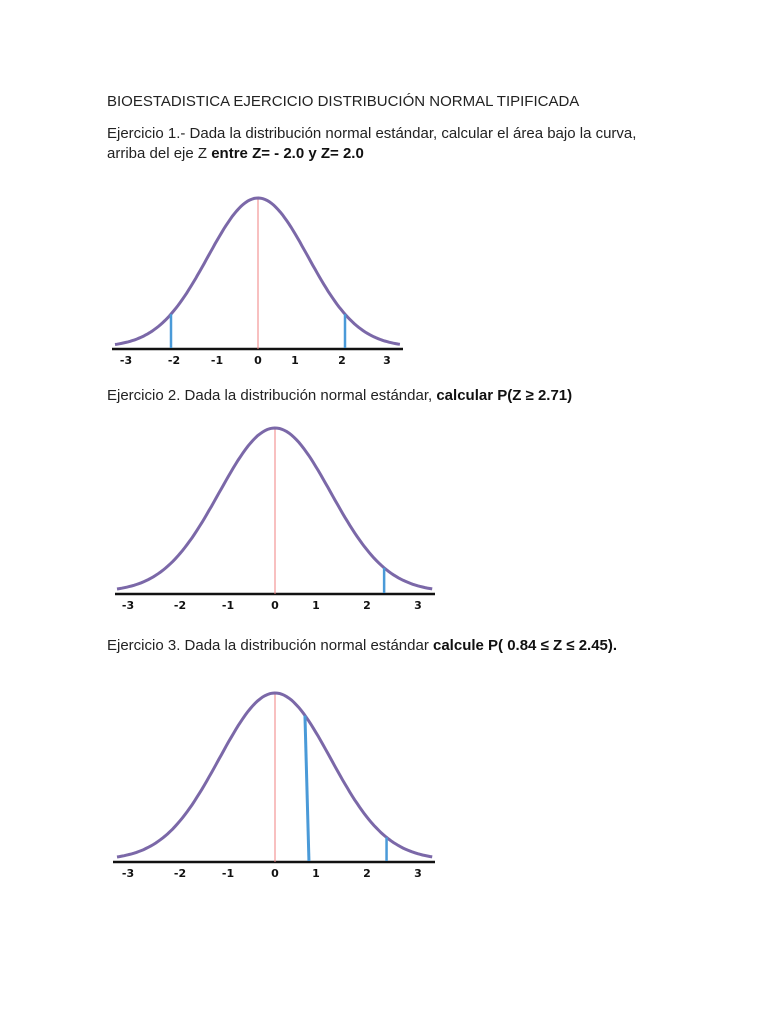 The width and height of the screenshot is (768, 1024). Describe the element at coordinates (159, 153) in the screenshot. I see `exercise-1-line2: arriba del eje Z` at that location.